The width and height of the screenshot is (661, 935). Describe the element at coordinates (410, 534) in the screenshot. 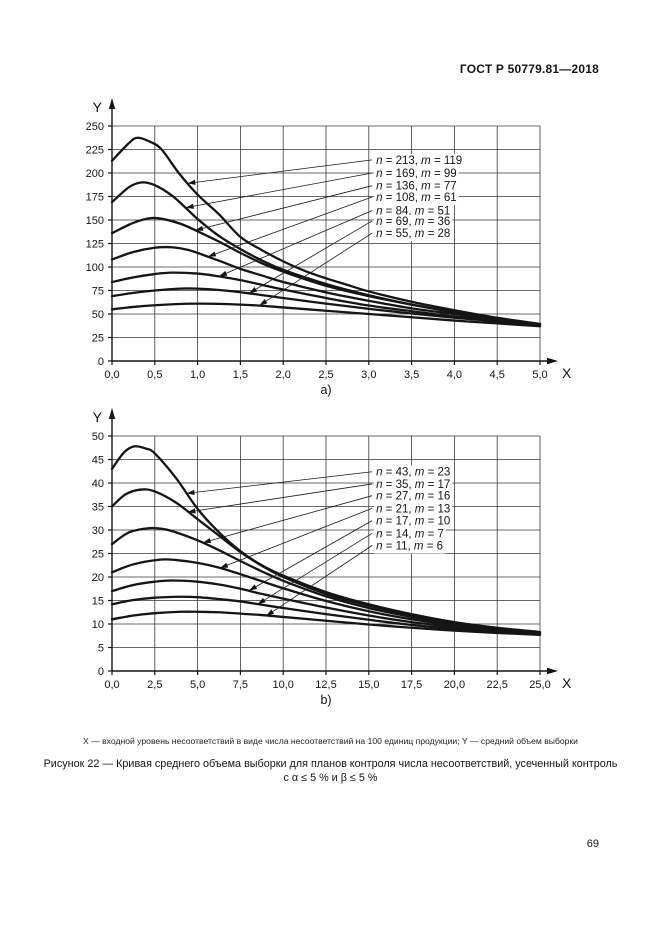

I see `legend-label-n14: n = 14, m = 7` at that location.